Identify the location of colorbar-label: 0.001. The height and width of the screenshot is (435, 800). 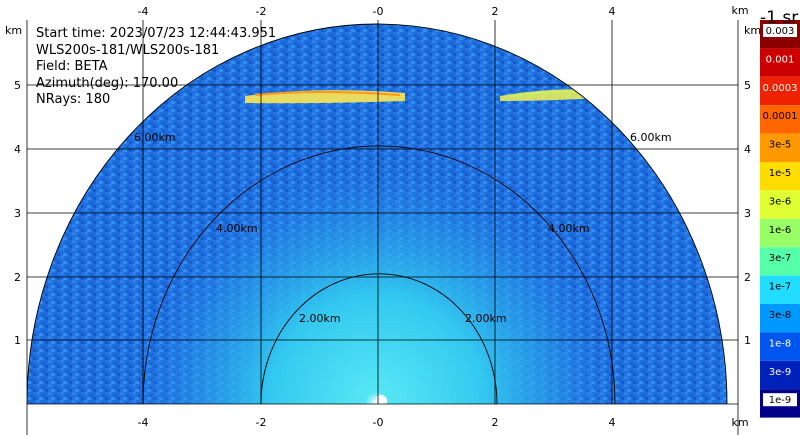
(780, 59).